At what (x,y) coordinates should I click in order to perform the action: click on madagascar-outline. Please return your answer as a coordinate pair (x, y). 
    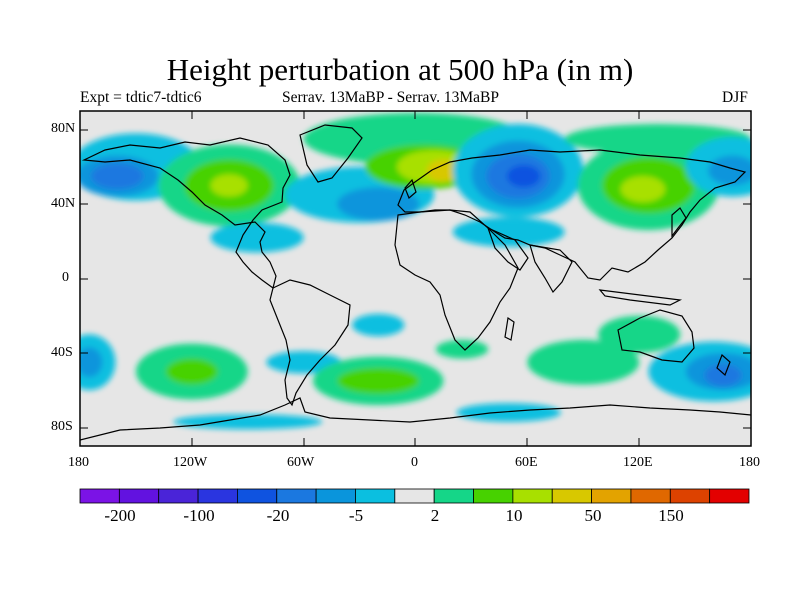
    Looking at the image, I should click on (509, 328).